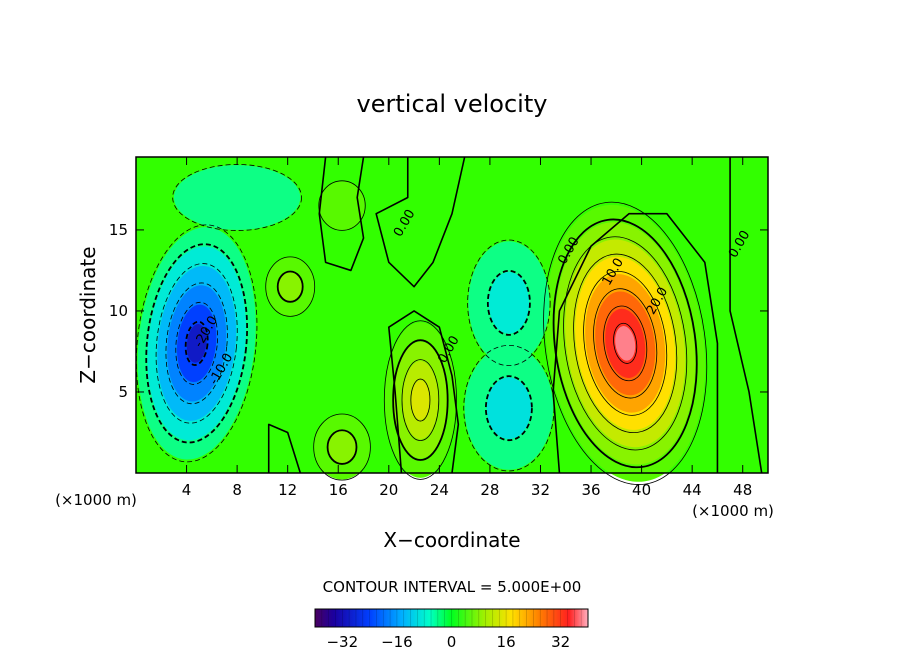 The width and height of the screenshot is (904, 654). I want to click on contour-interval-text: CONTOUR INTERVAL = 5.000E+00, so click(452, 587).